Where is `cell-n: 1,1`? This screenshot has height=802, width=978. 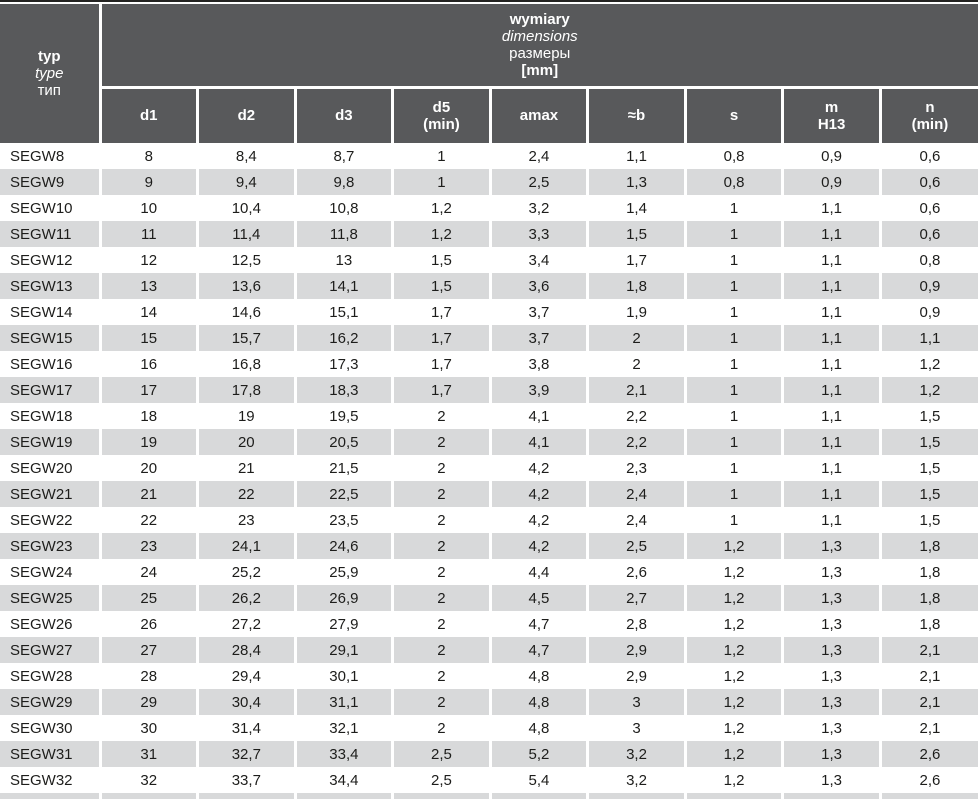 cell-n: 1,1 is located at coordinates (928, 338).